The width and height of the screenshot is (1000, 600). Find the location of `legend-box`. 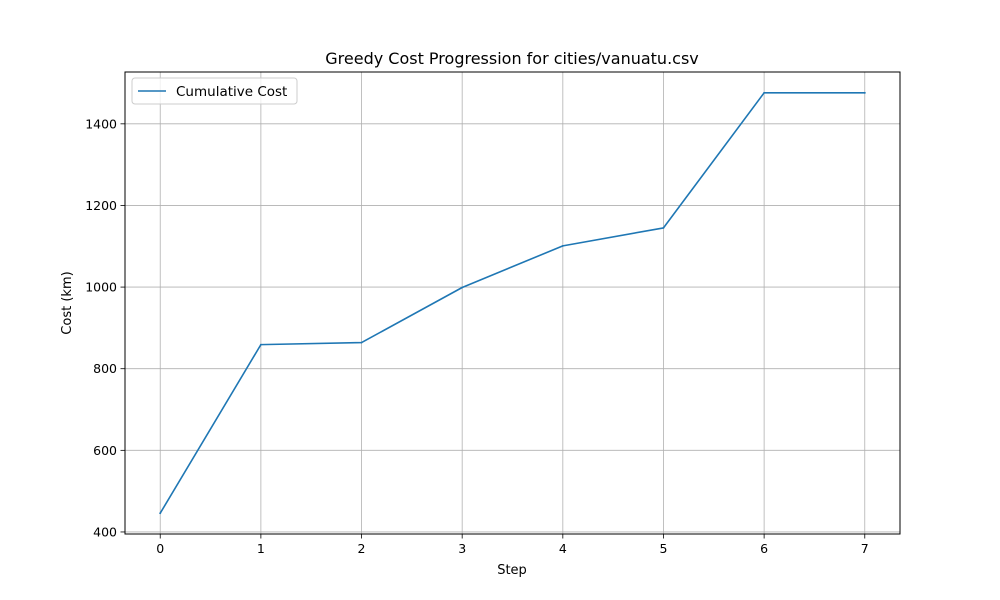

legend-box is located at coordinates (214, 91).